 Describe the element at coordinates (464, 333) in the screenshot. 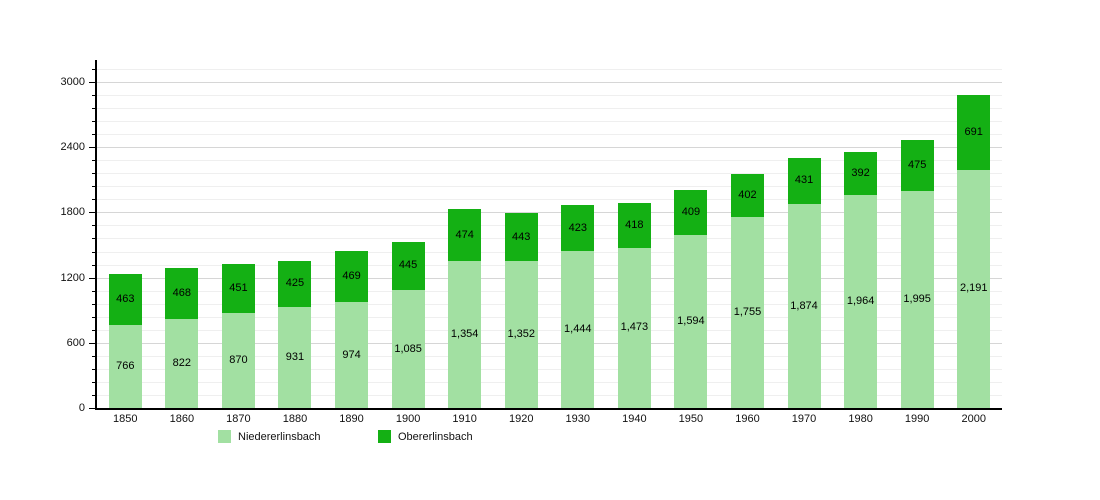

I see `bar-value-label: 1,354` at that location.